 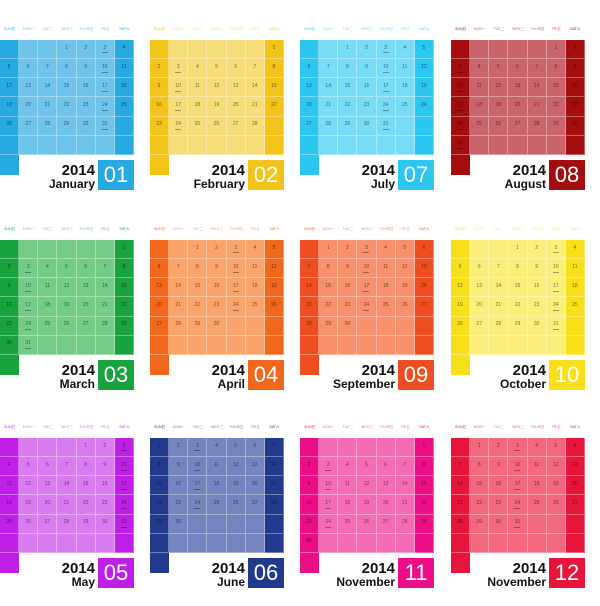 What do you see at coordinates (105, 505) in the screenshot?
I see `date-cell: 23` at bounding box center [105, 505].